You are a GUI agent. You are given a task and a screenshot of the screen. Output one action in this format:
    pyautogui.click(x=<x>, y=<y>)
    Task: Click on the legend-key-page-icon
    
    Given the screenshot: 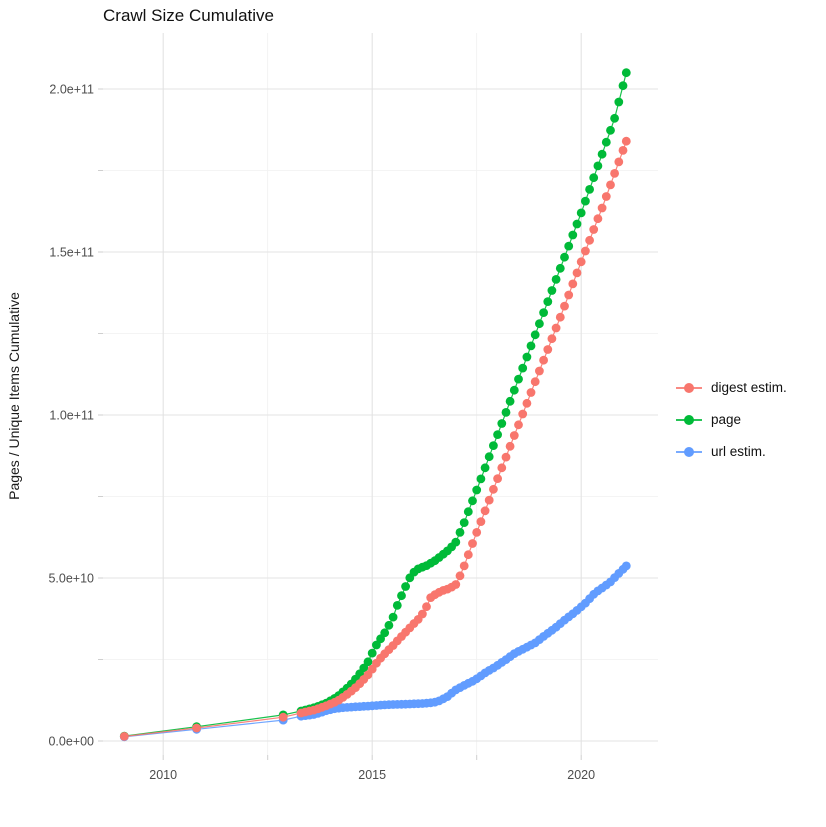 What is the action you would take?
    pyautogui.click(x=689, y=419)
    